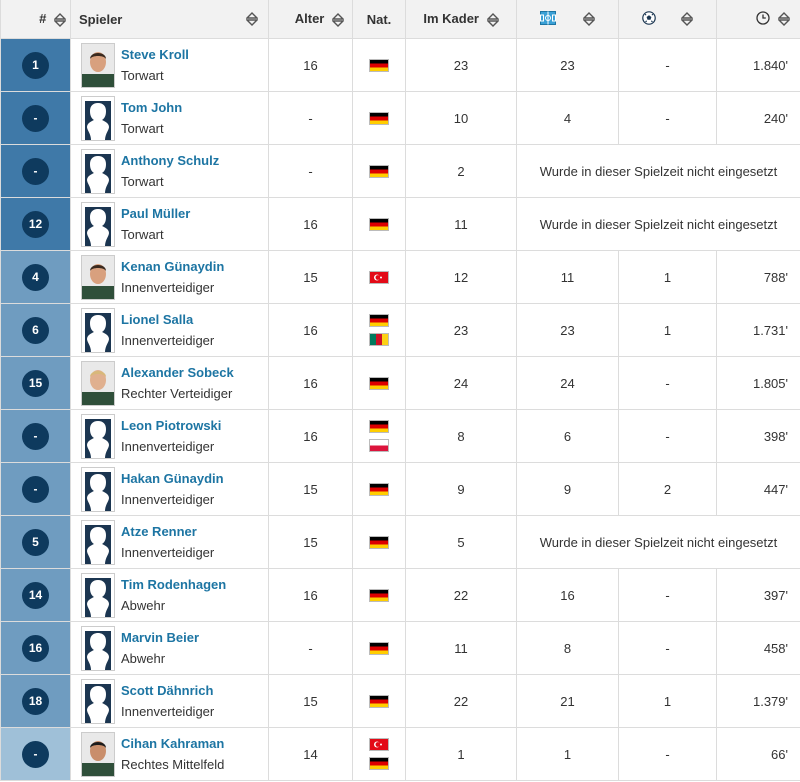 This screenshot has width=800, height=782. I want to click on shirt-number-cell: 15, so click(35, 383).